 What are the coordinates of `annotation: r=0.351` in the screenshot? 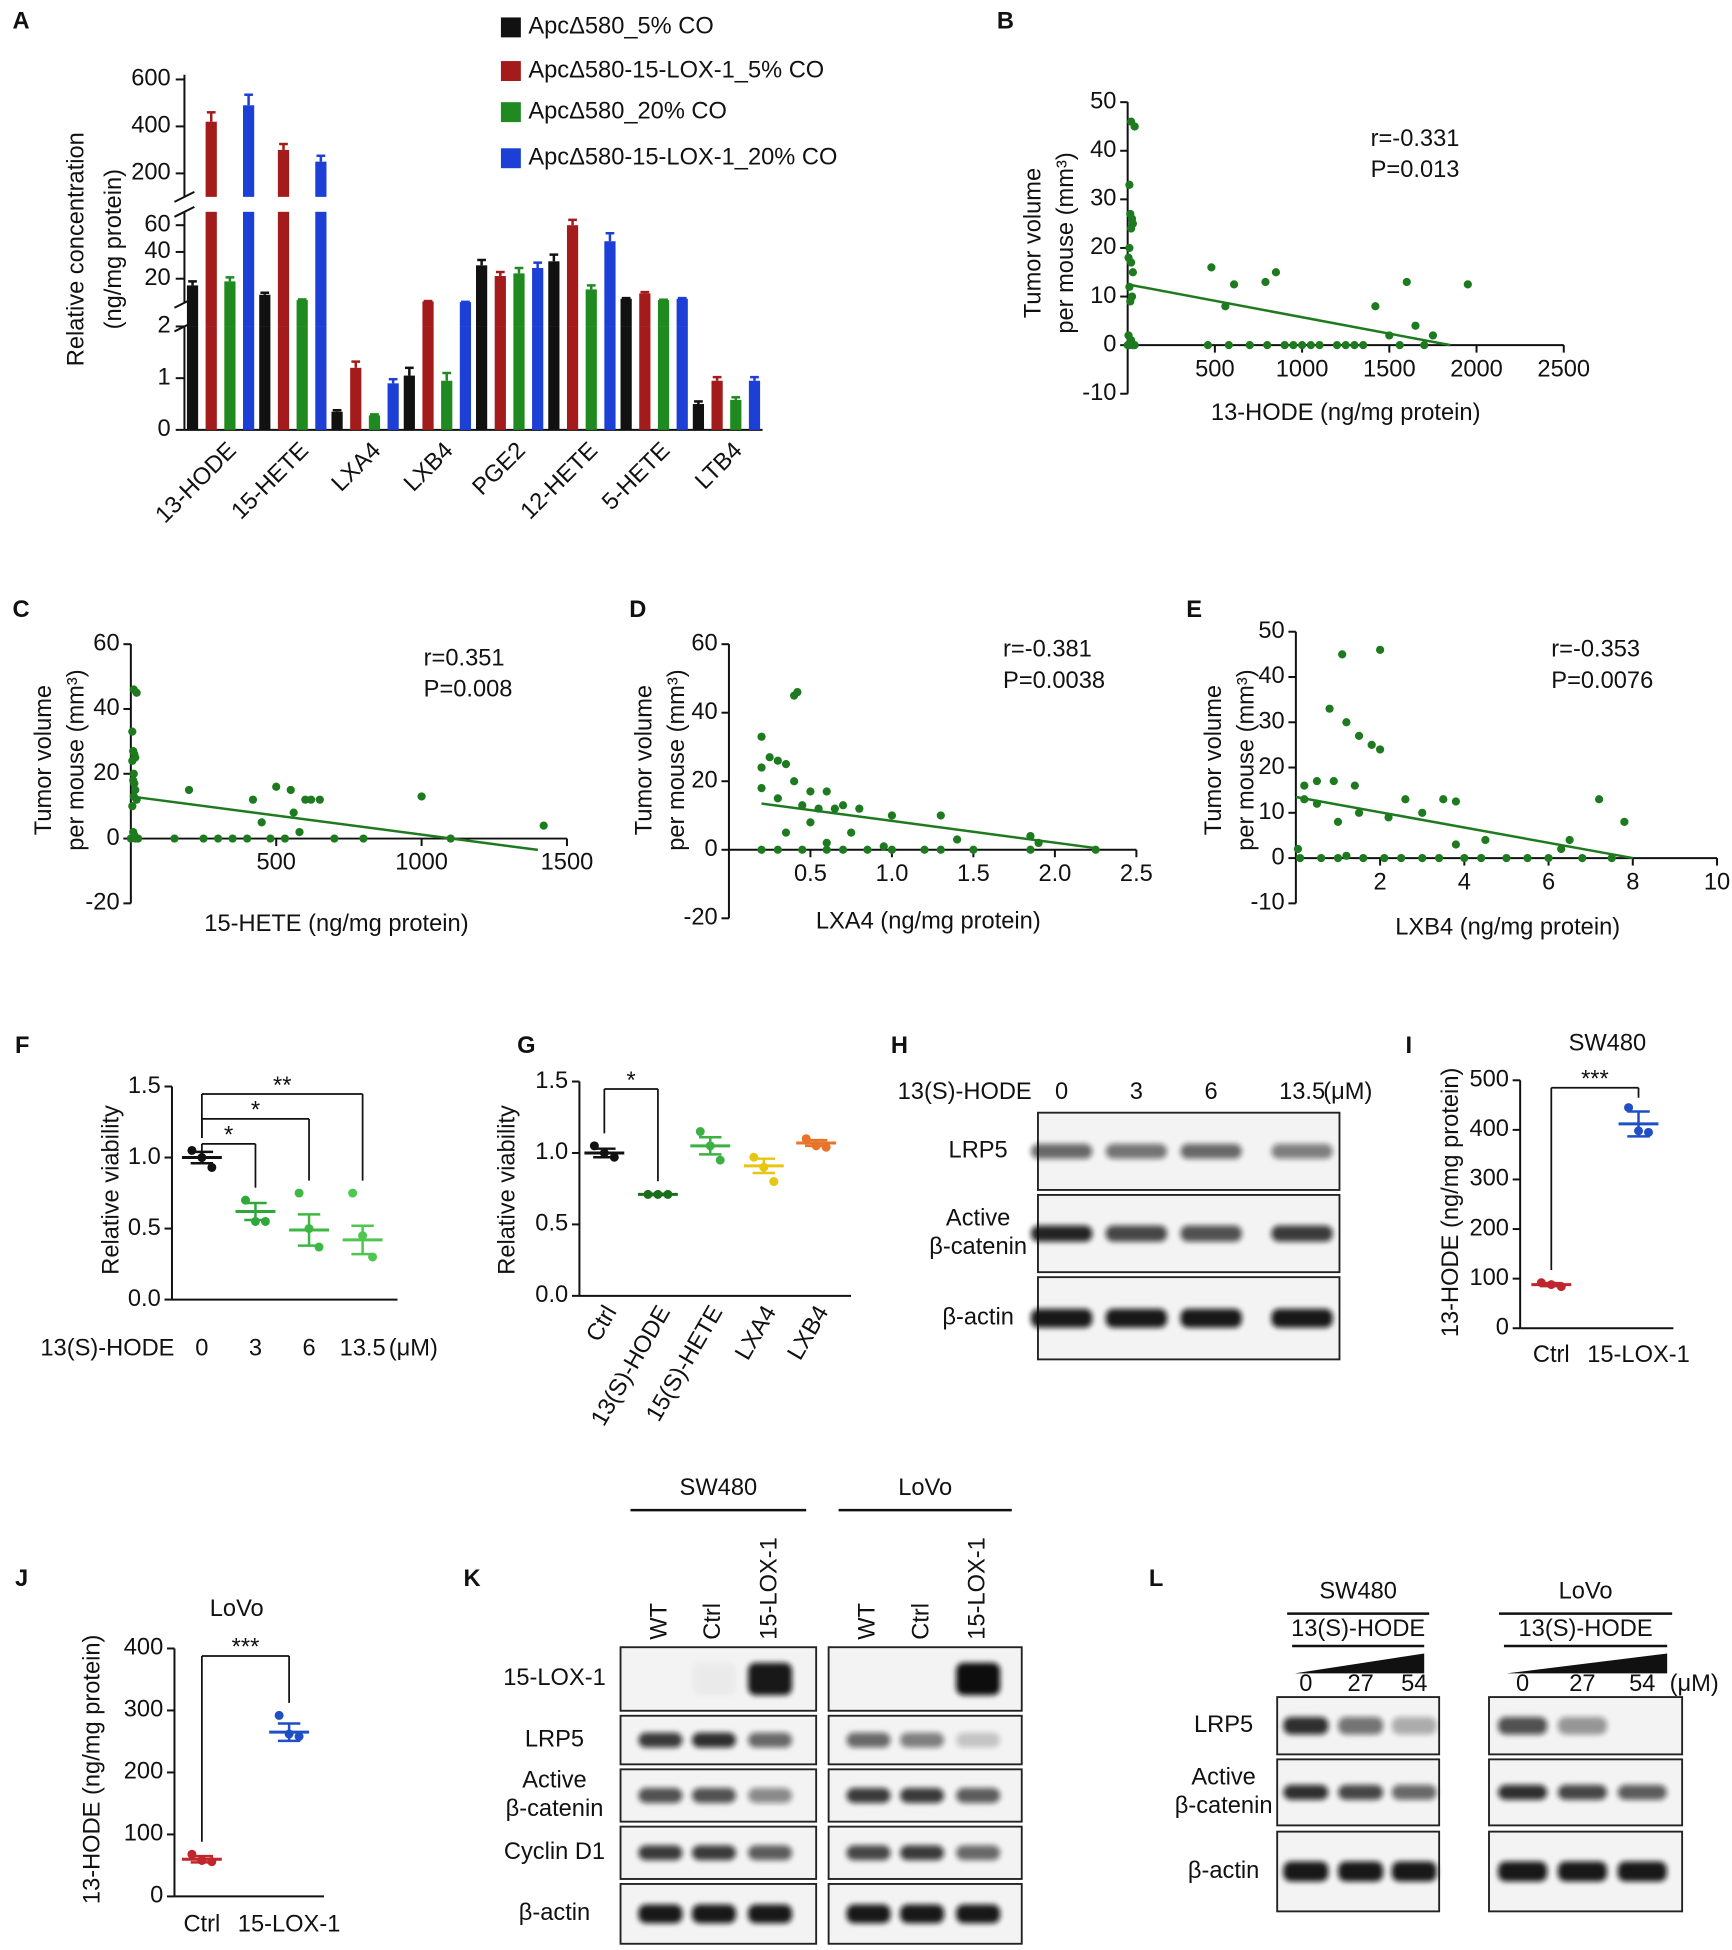 It's located at (464, 658).